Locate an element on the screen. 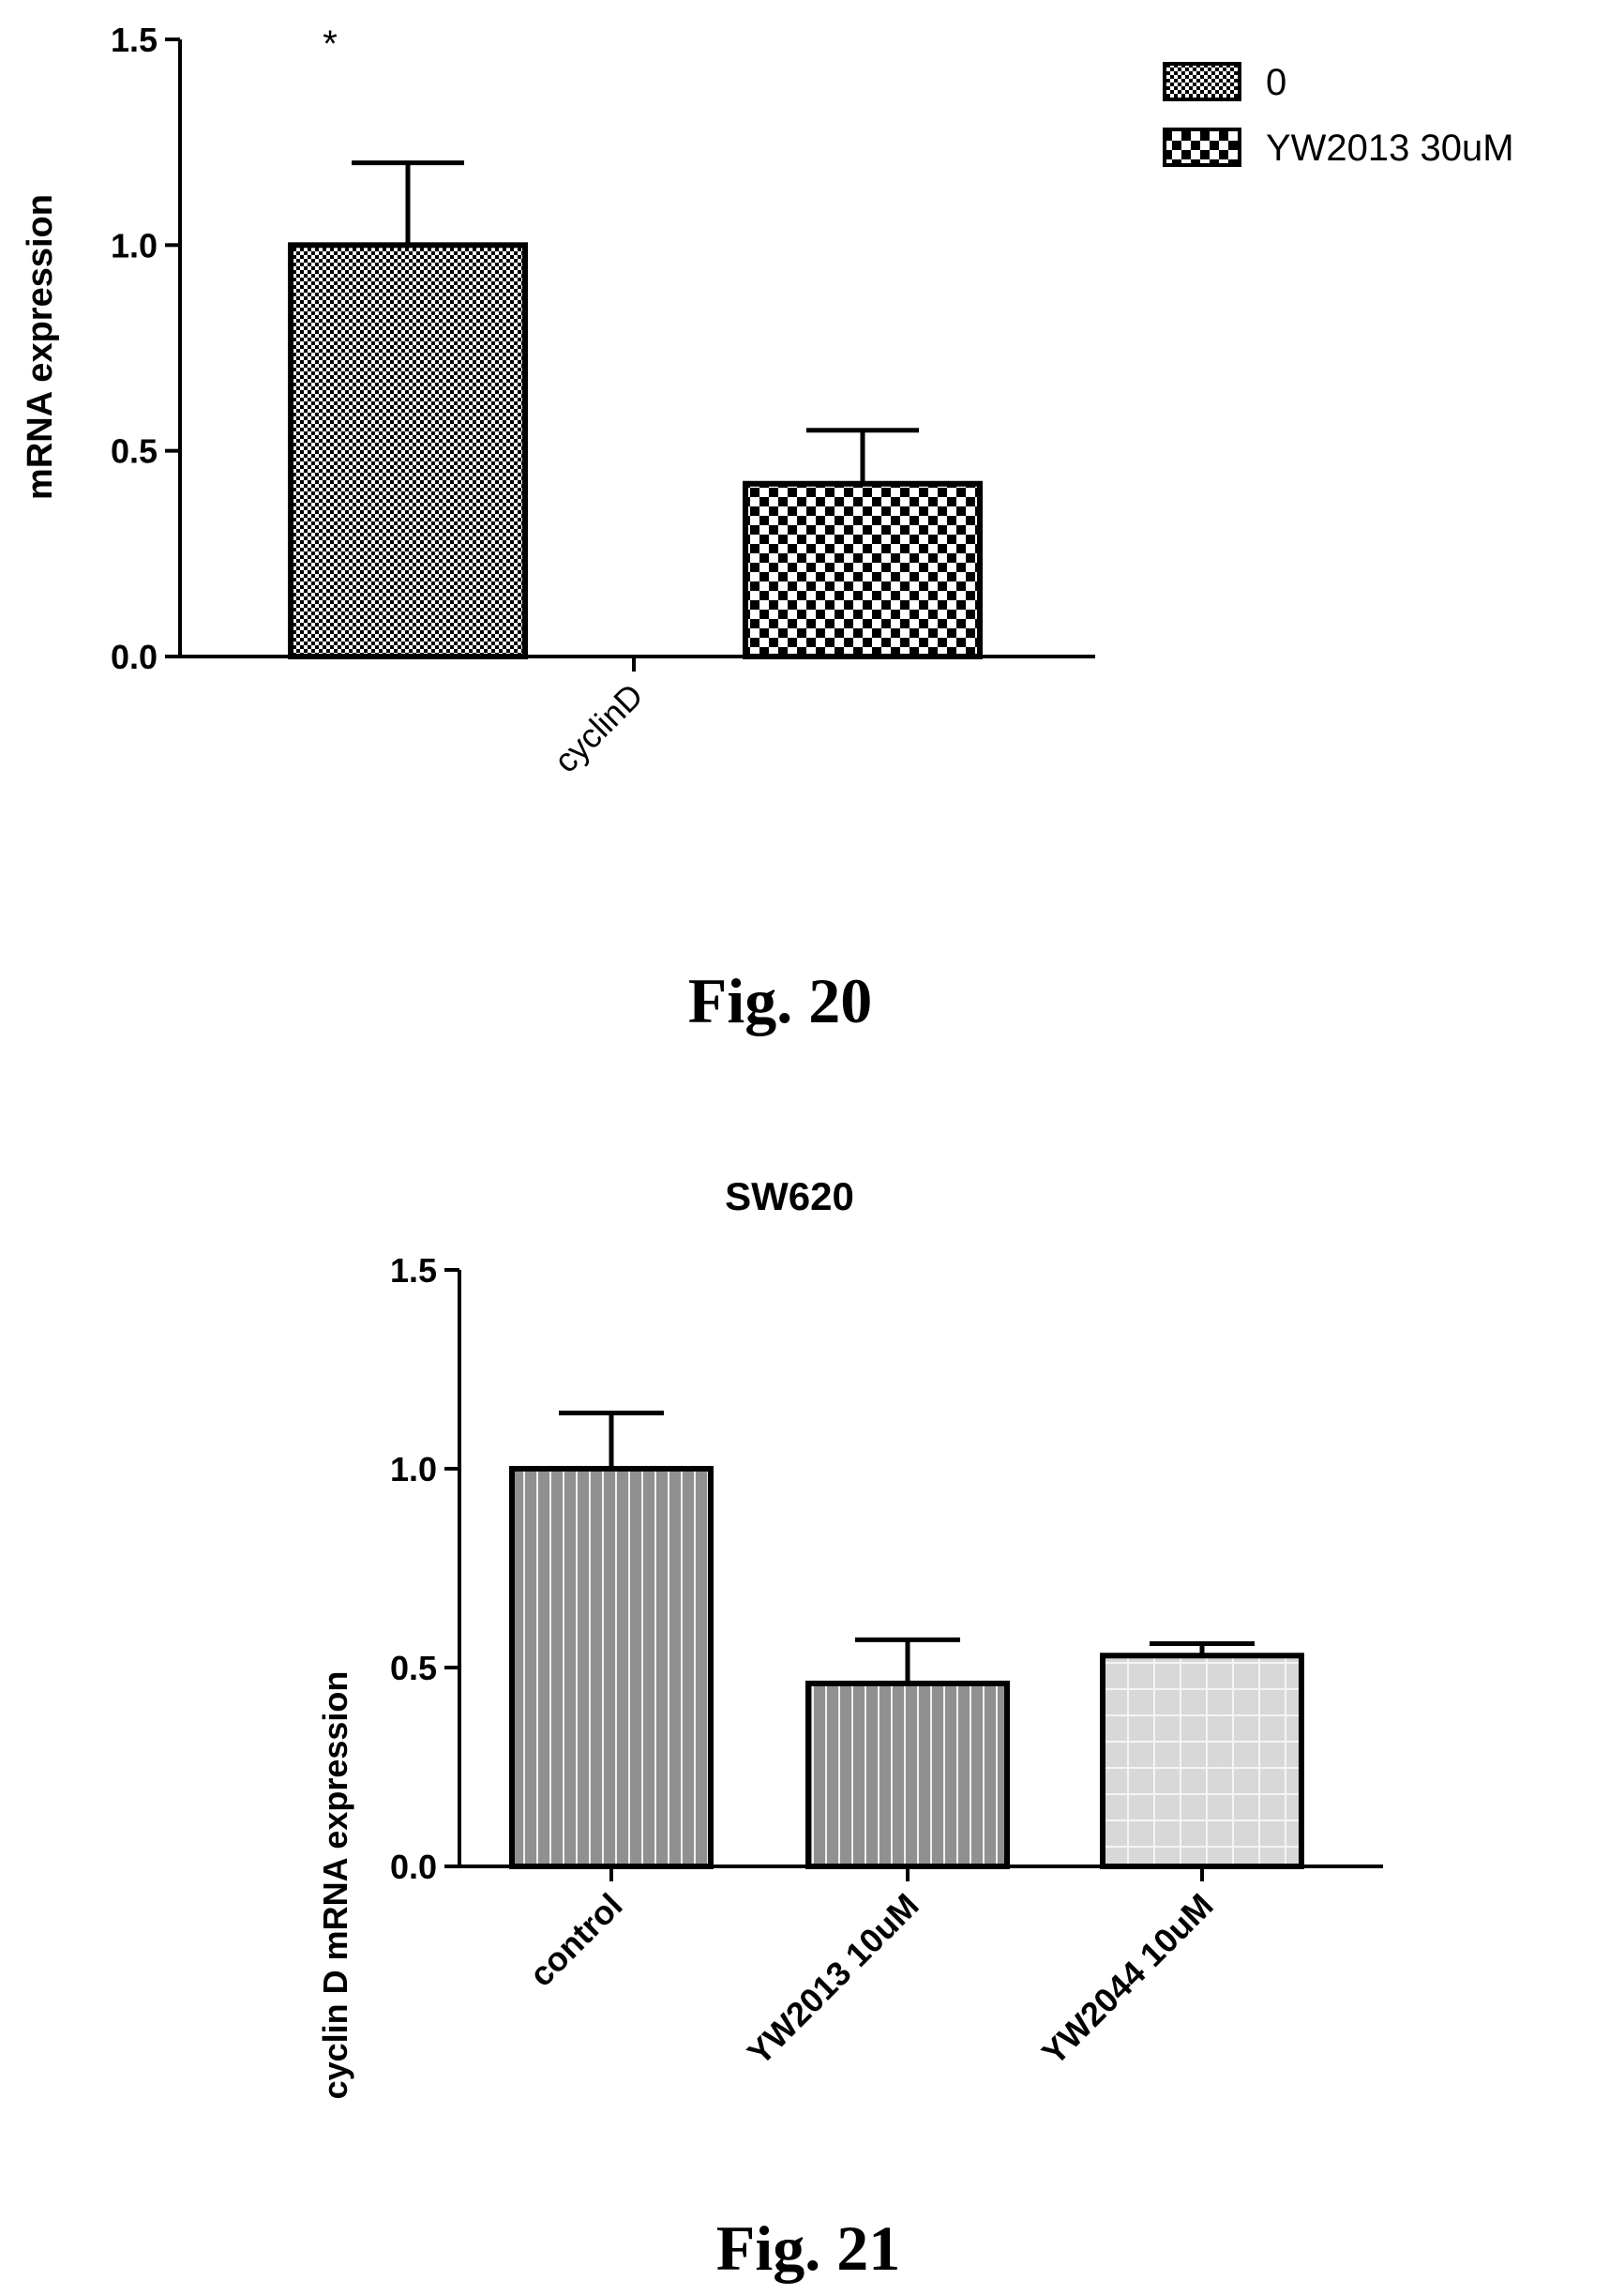  x-tick-label: YW2044 10uM is located at coordinates (1128, 1979).